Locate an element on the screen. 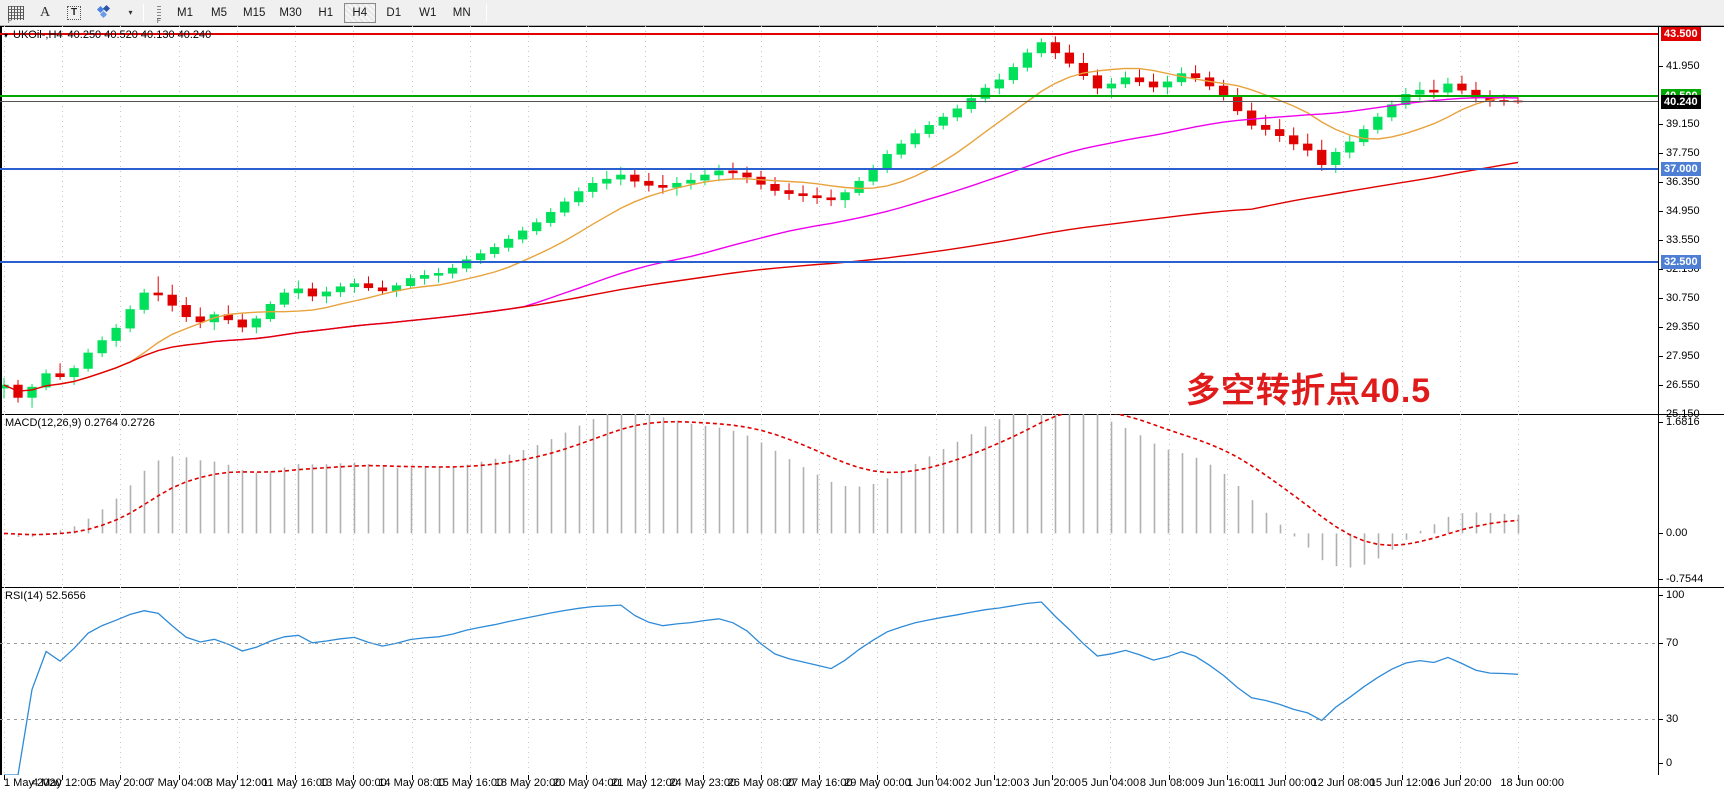 The height and width of the screenshot is (792, 1724). time-axis-label: 14 May 08:00 is located at coordinates (411, 783).